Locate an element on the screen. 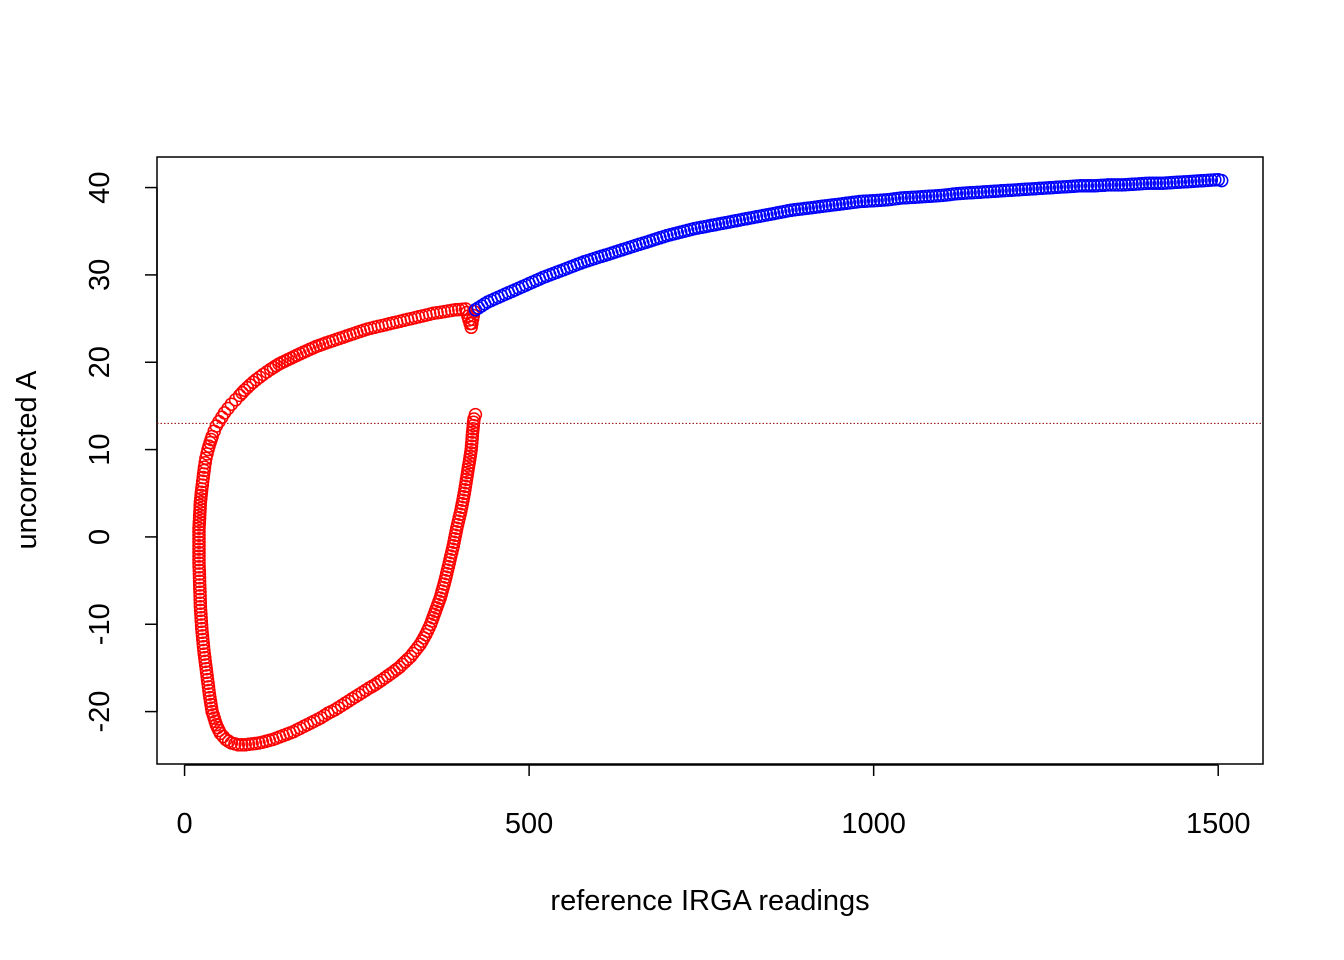  y-axis-title: uncorrected A is located at coordinates (27, 460).